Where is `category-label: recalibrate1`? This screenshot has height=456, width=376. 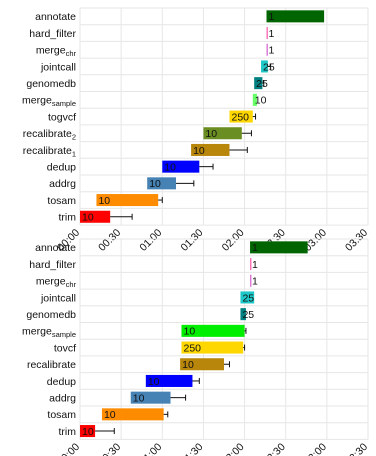
category-label: recalibrate1 is located at coordinates (49, 152).